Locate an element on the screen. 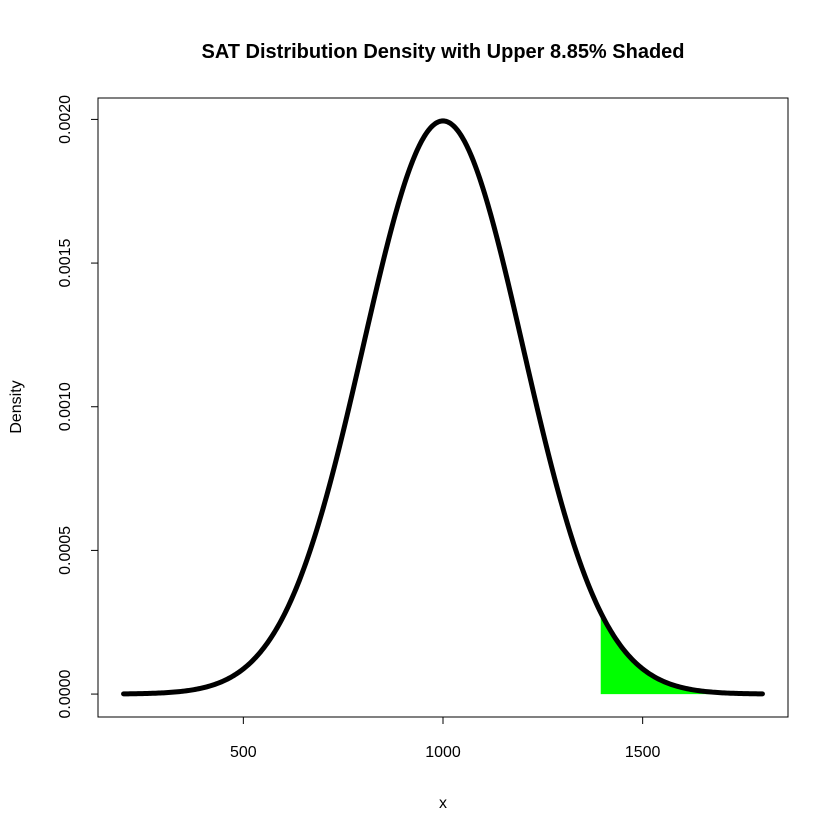 The width and height of the screenshot is (840, 840). y-tick-label: 0.0015 is located at coordinates (65, 262).